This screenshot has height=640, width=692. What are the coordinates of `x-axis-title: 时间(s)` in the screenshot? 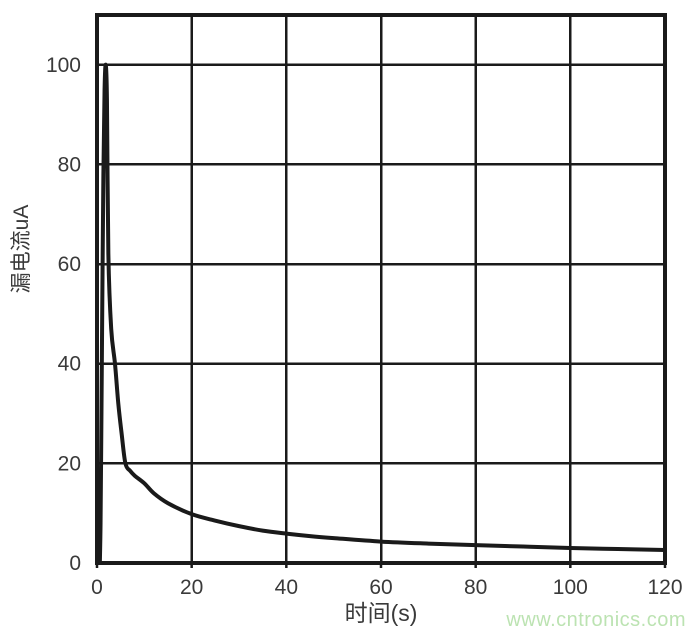 It's located at (381, 613).